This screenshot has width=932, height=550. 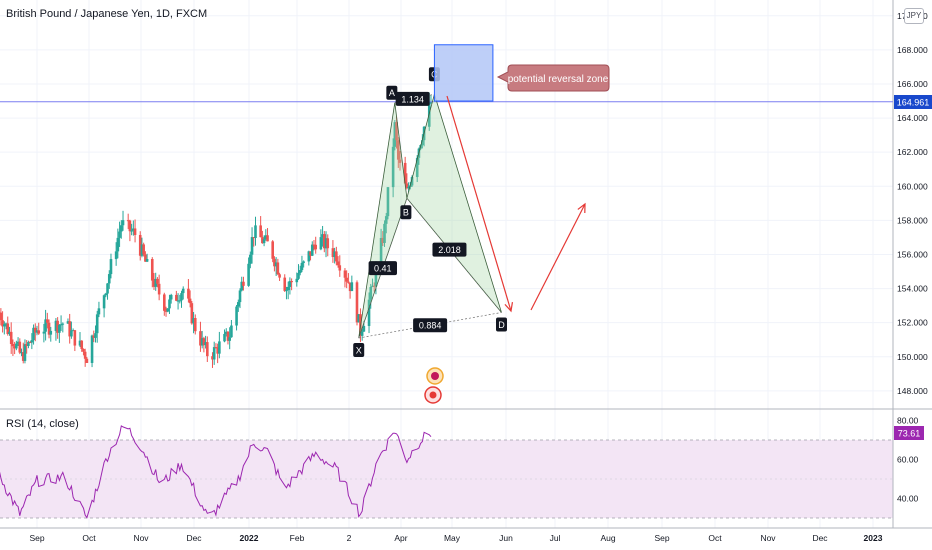 I want to click on flag-event-icon-inner, so click(x=435, y=376).